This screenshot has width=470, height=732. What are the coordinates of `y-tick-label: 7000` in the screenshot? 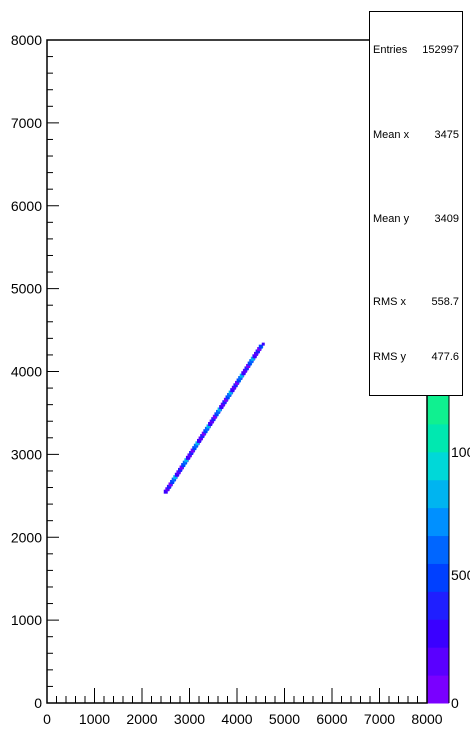 It's located at (26, 123).